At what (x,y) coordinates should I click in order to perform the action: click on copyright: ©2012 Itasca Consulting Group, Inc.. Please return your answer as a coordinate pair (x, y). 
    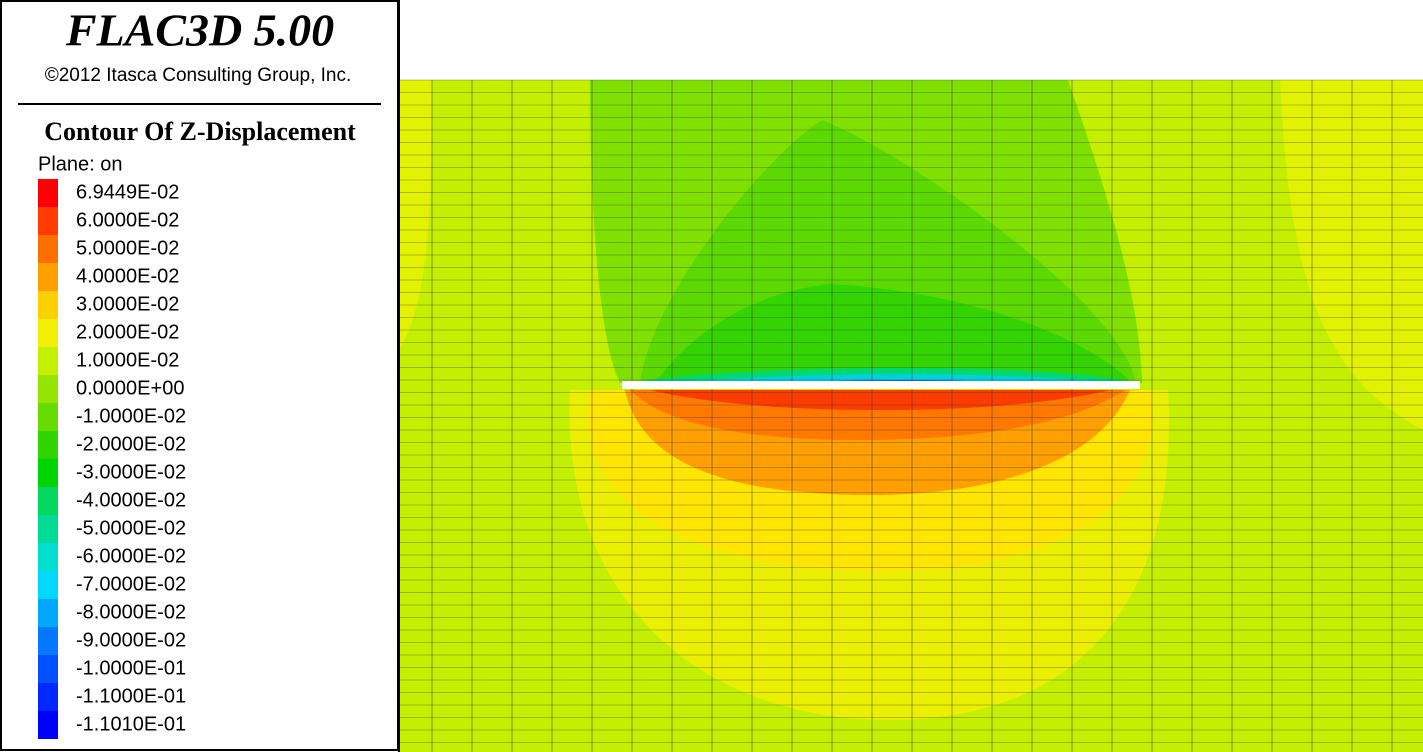
    Looking at the image, I should click on (198, 75).